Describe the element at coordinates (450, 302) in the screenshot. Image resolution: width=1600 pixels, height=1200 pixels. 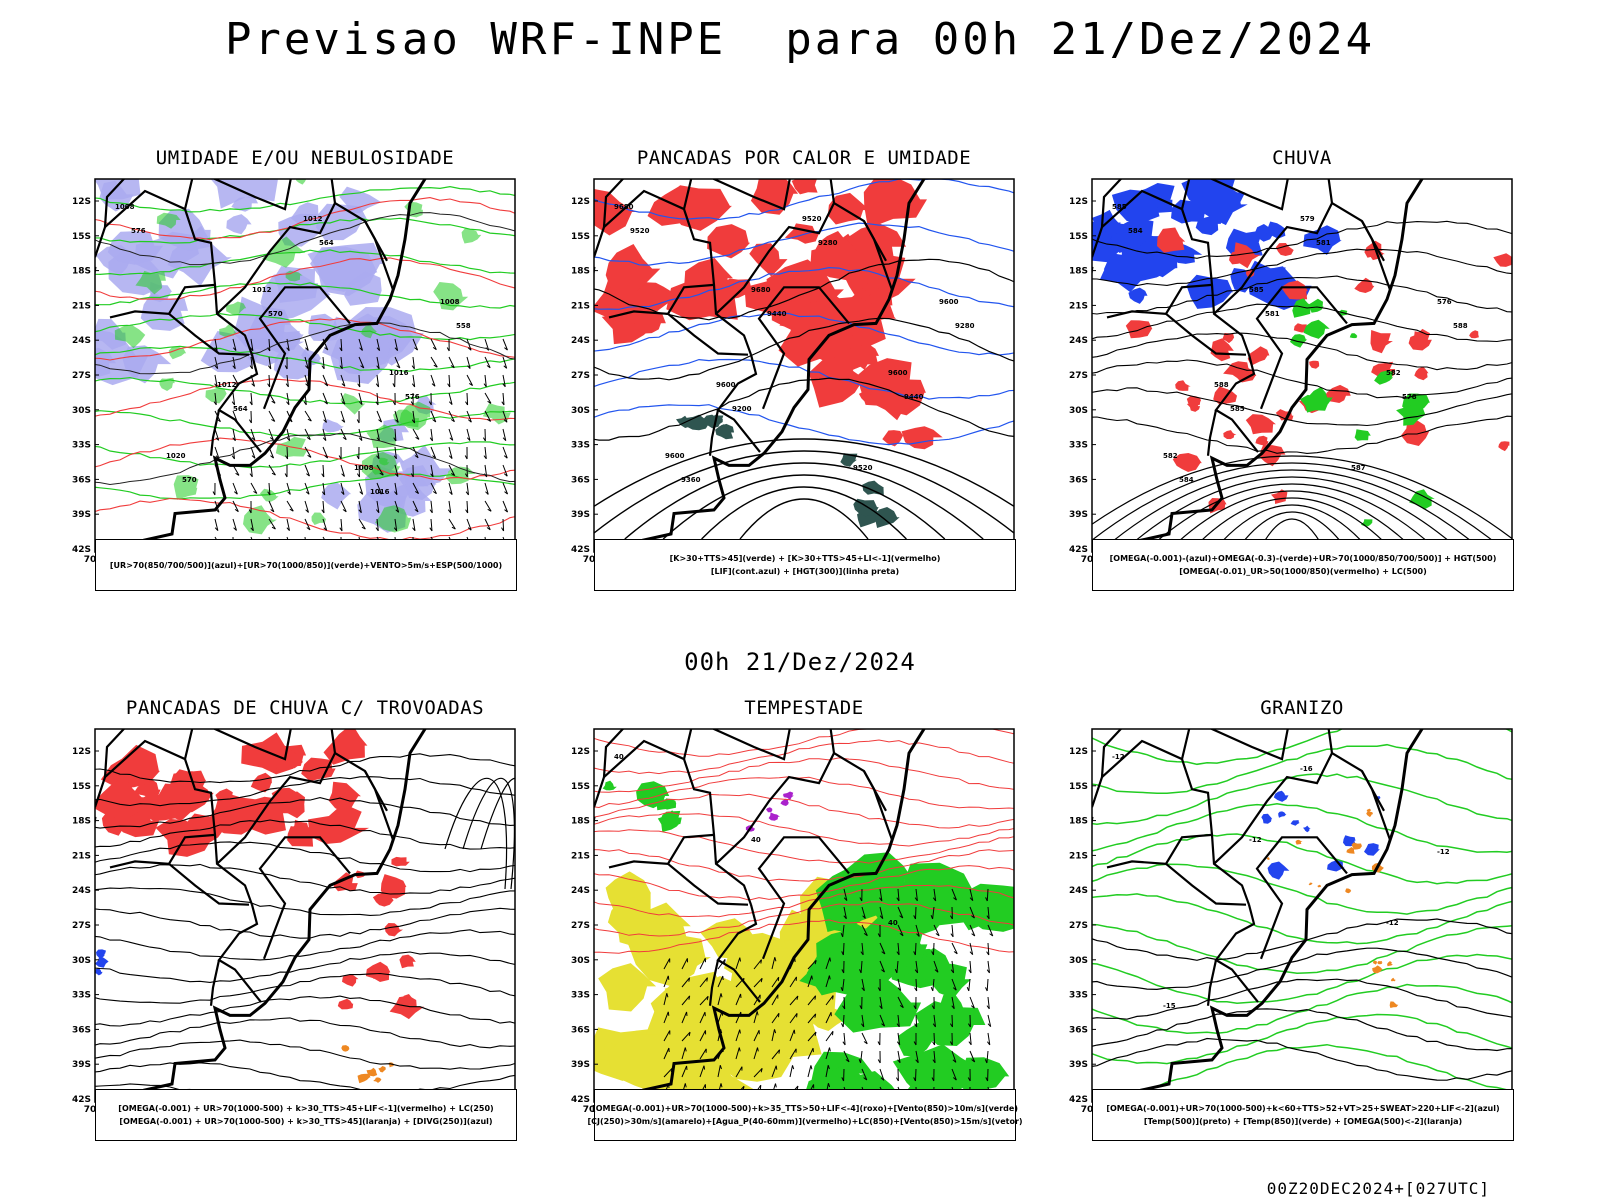
I see `contour-label: 1008` at that location.